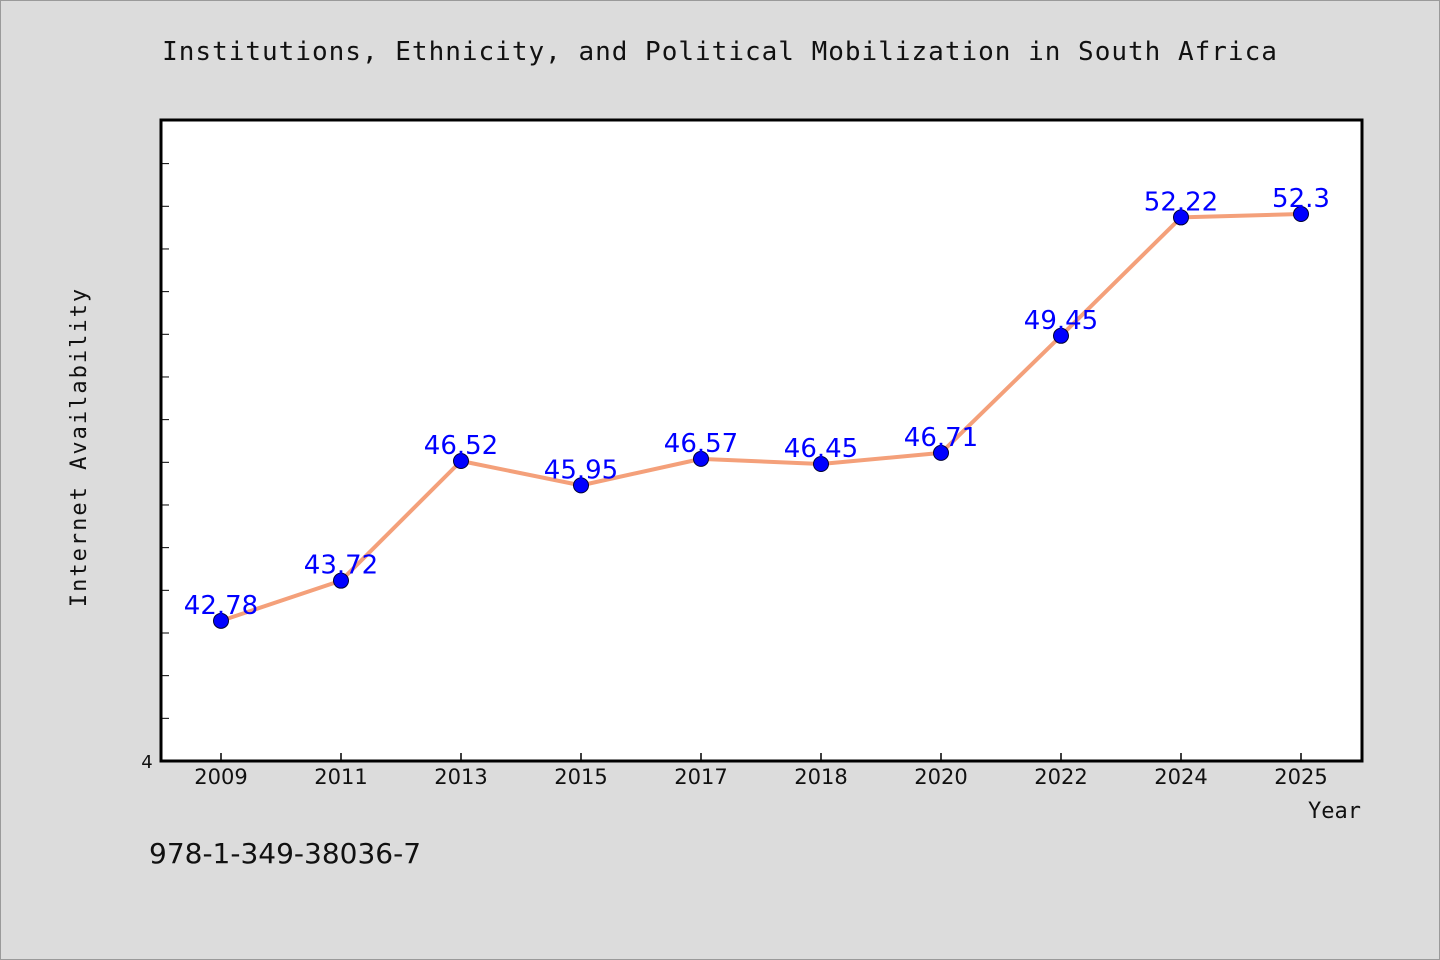 The height and width of the screenshot is (960, 1440). I want to click on x-tick-label: 2015, so click(580, 777).